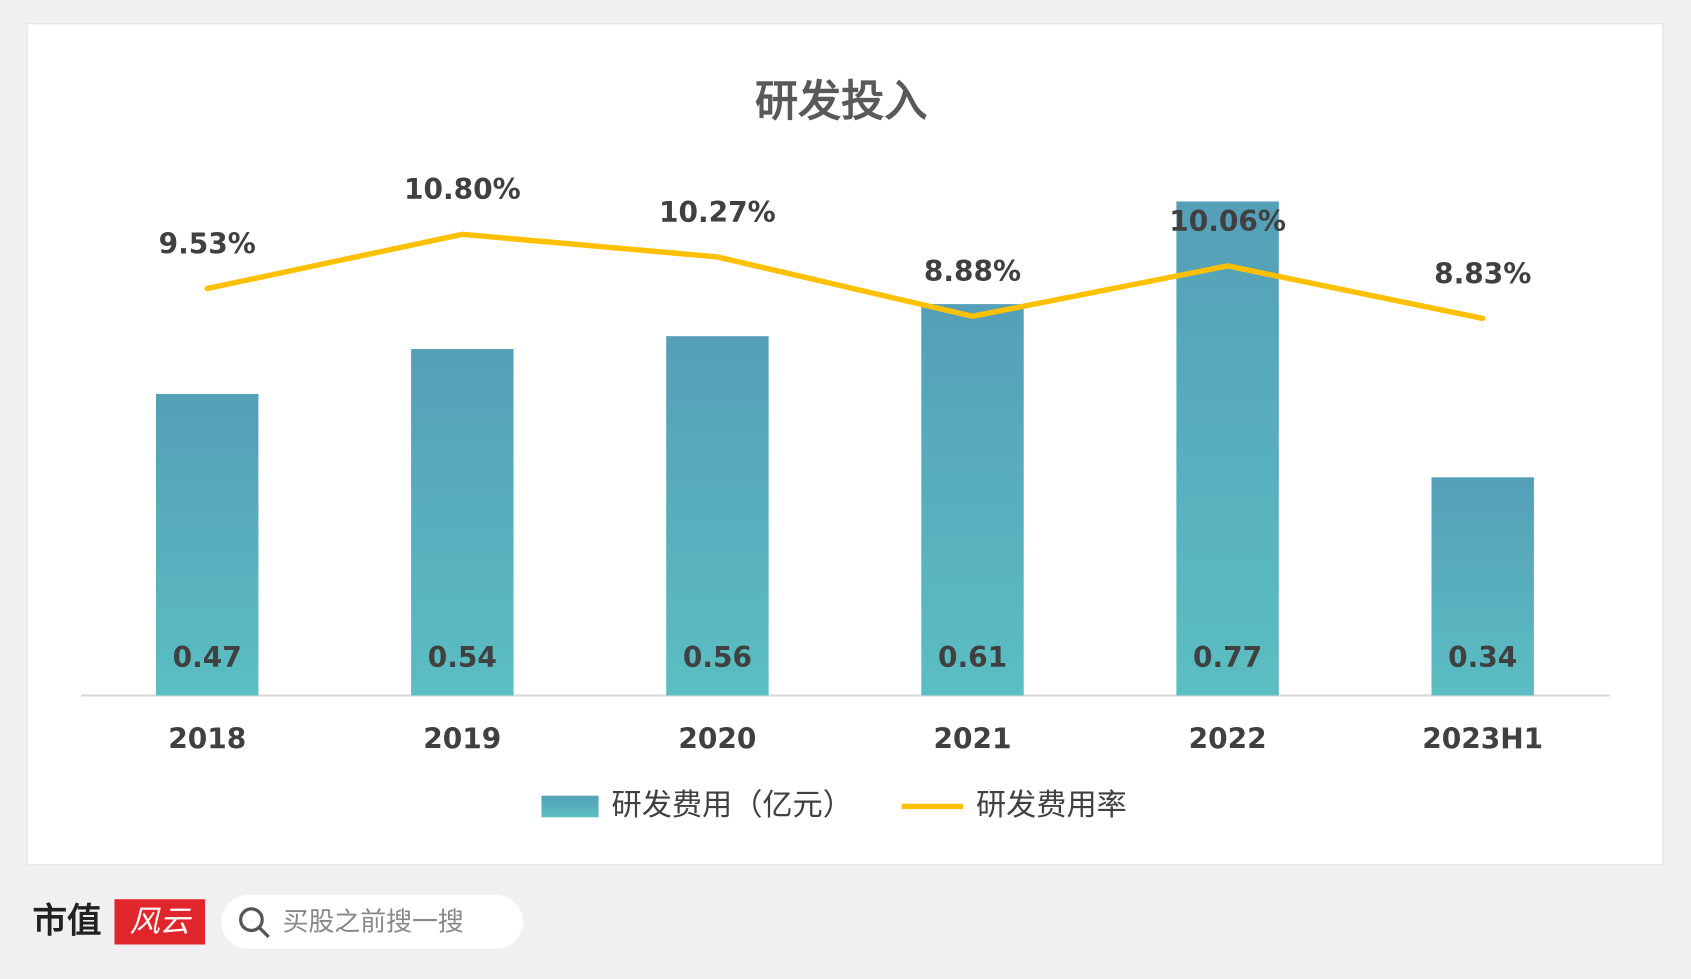 This screenshot has height=979, width=1691. What do you see at coordinates (841, 102) in the screenshot?
I see `chart-title: 研发投入` at bounding box center [841, 102].